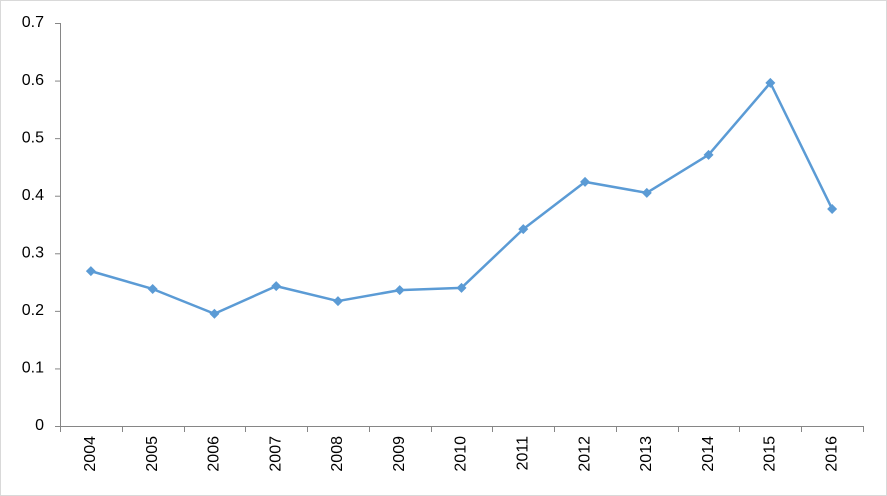 The image size is (887, 496). Describe the element at coordinates (522, 453) in the screenshot. I see `x-tick-label: 2011` at that location.